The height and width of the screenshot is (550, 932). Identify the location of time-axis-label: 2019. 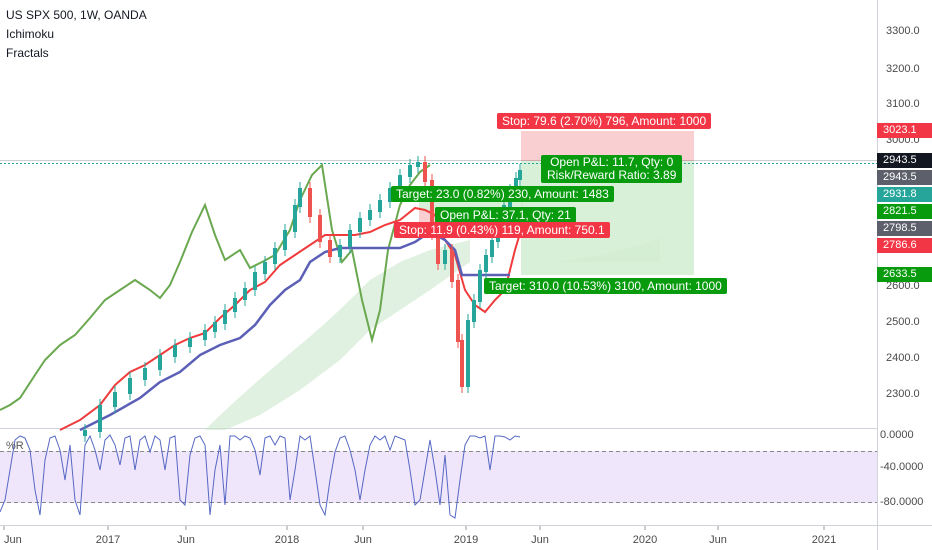
(466, 540).